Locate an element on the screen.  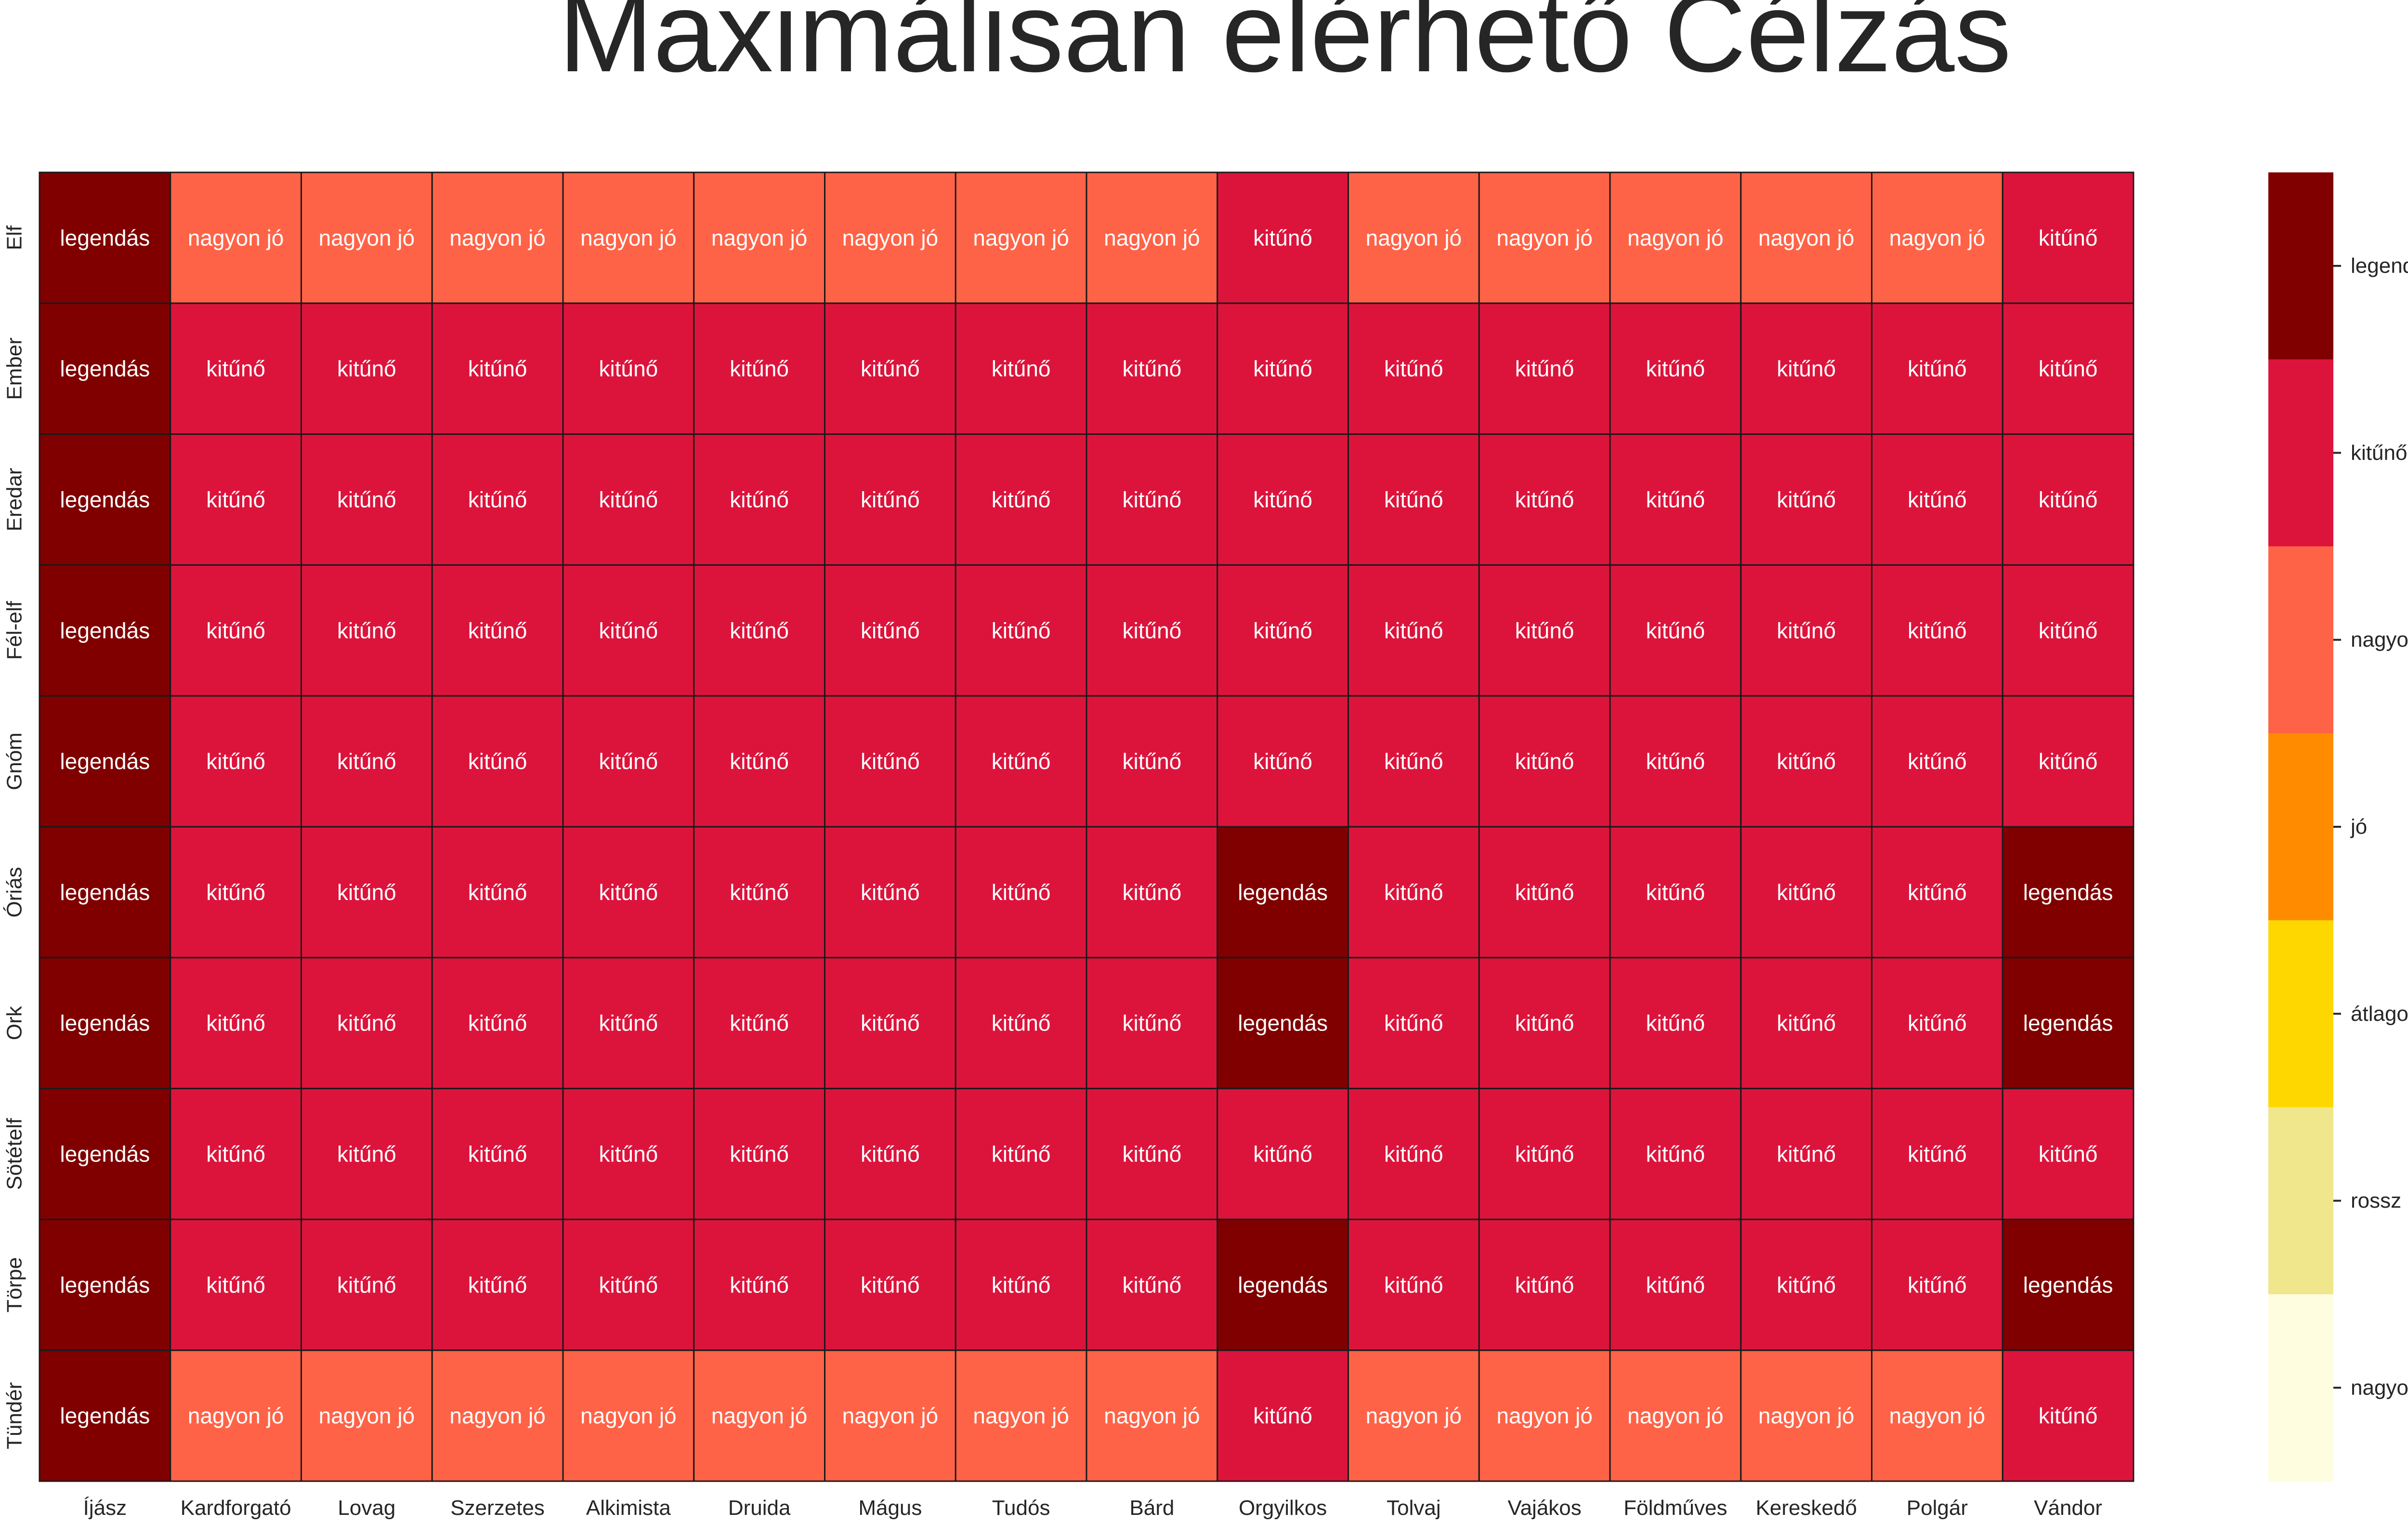
x-tick-label: Kardforgató is located at coordinates (236, 1508).